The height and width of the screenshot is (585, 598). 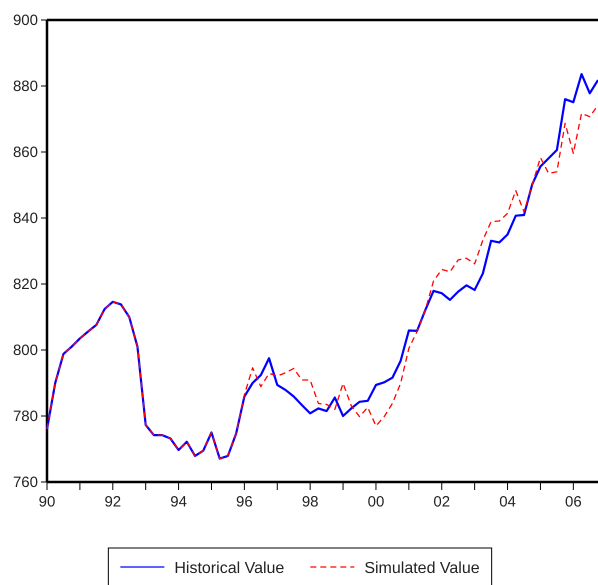 I want to click on y-tick-label: 880, so click(x=25, y=86).